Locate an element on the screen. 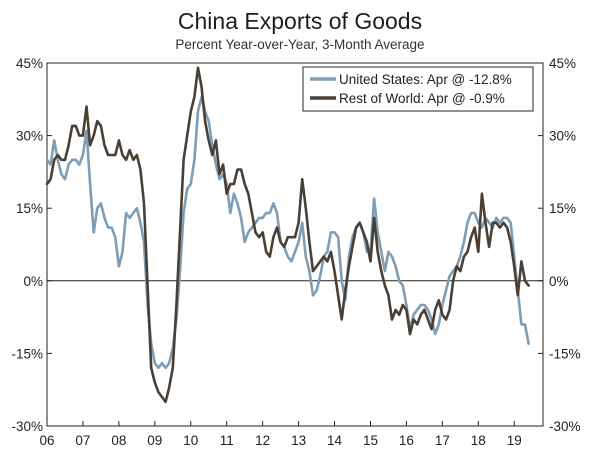 The image size is (600, 453). legend-label-rest-of-world: Rest of World: Apr @ -0.9% is located at coordinates (422, 98).